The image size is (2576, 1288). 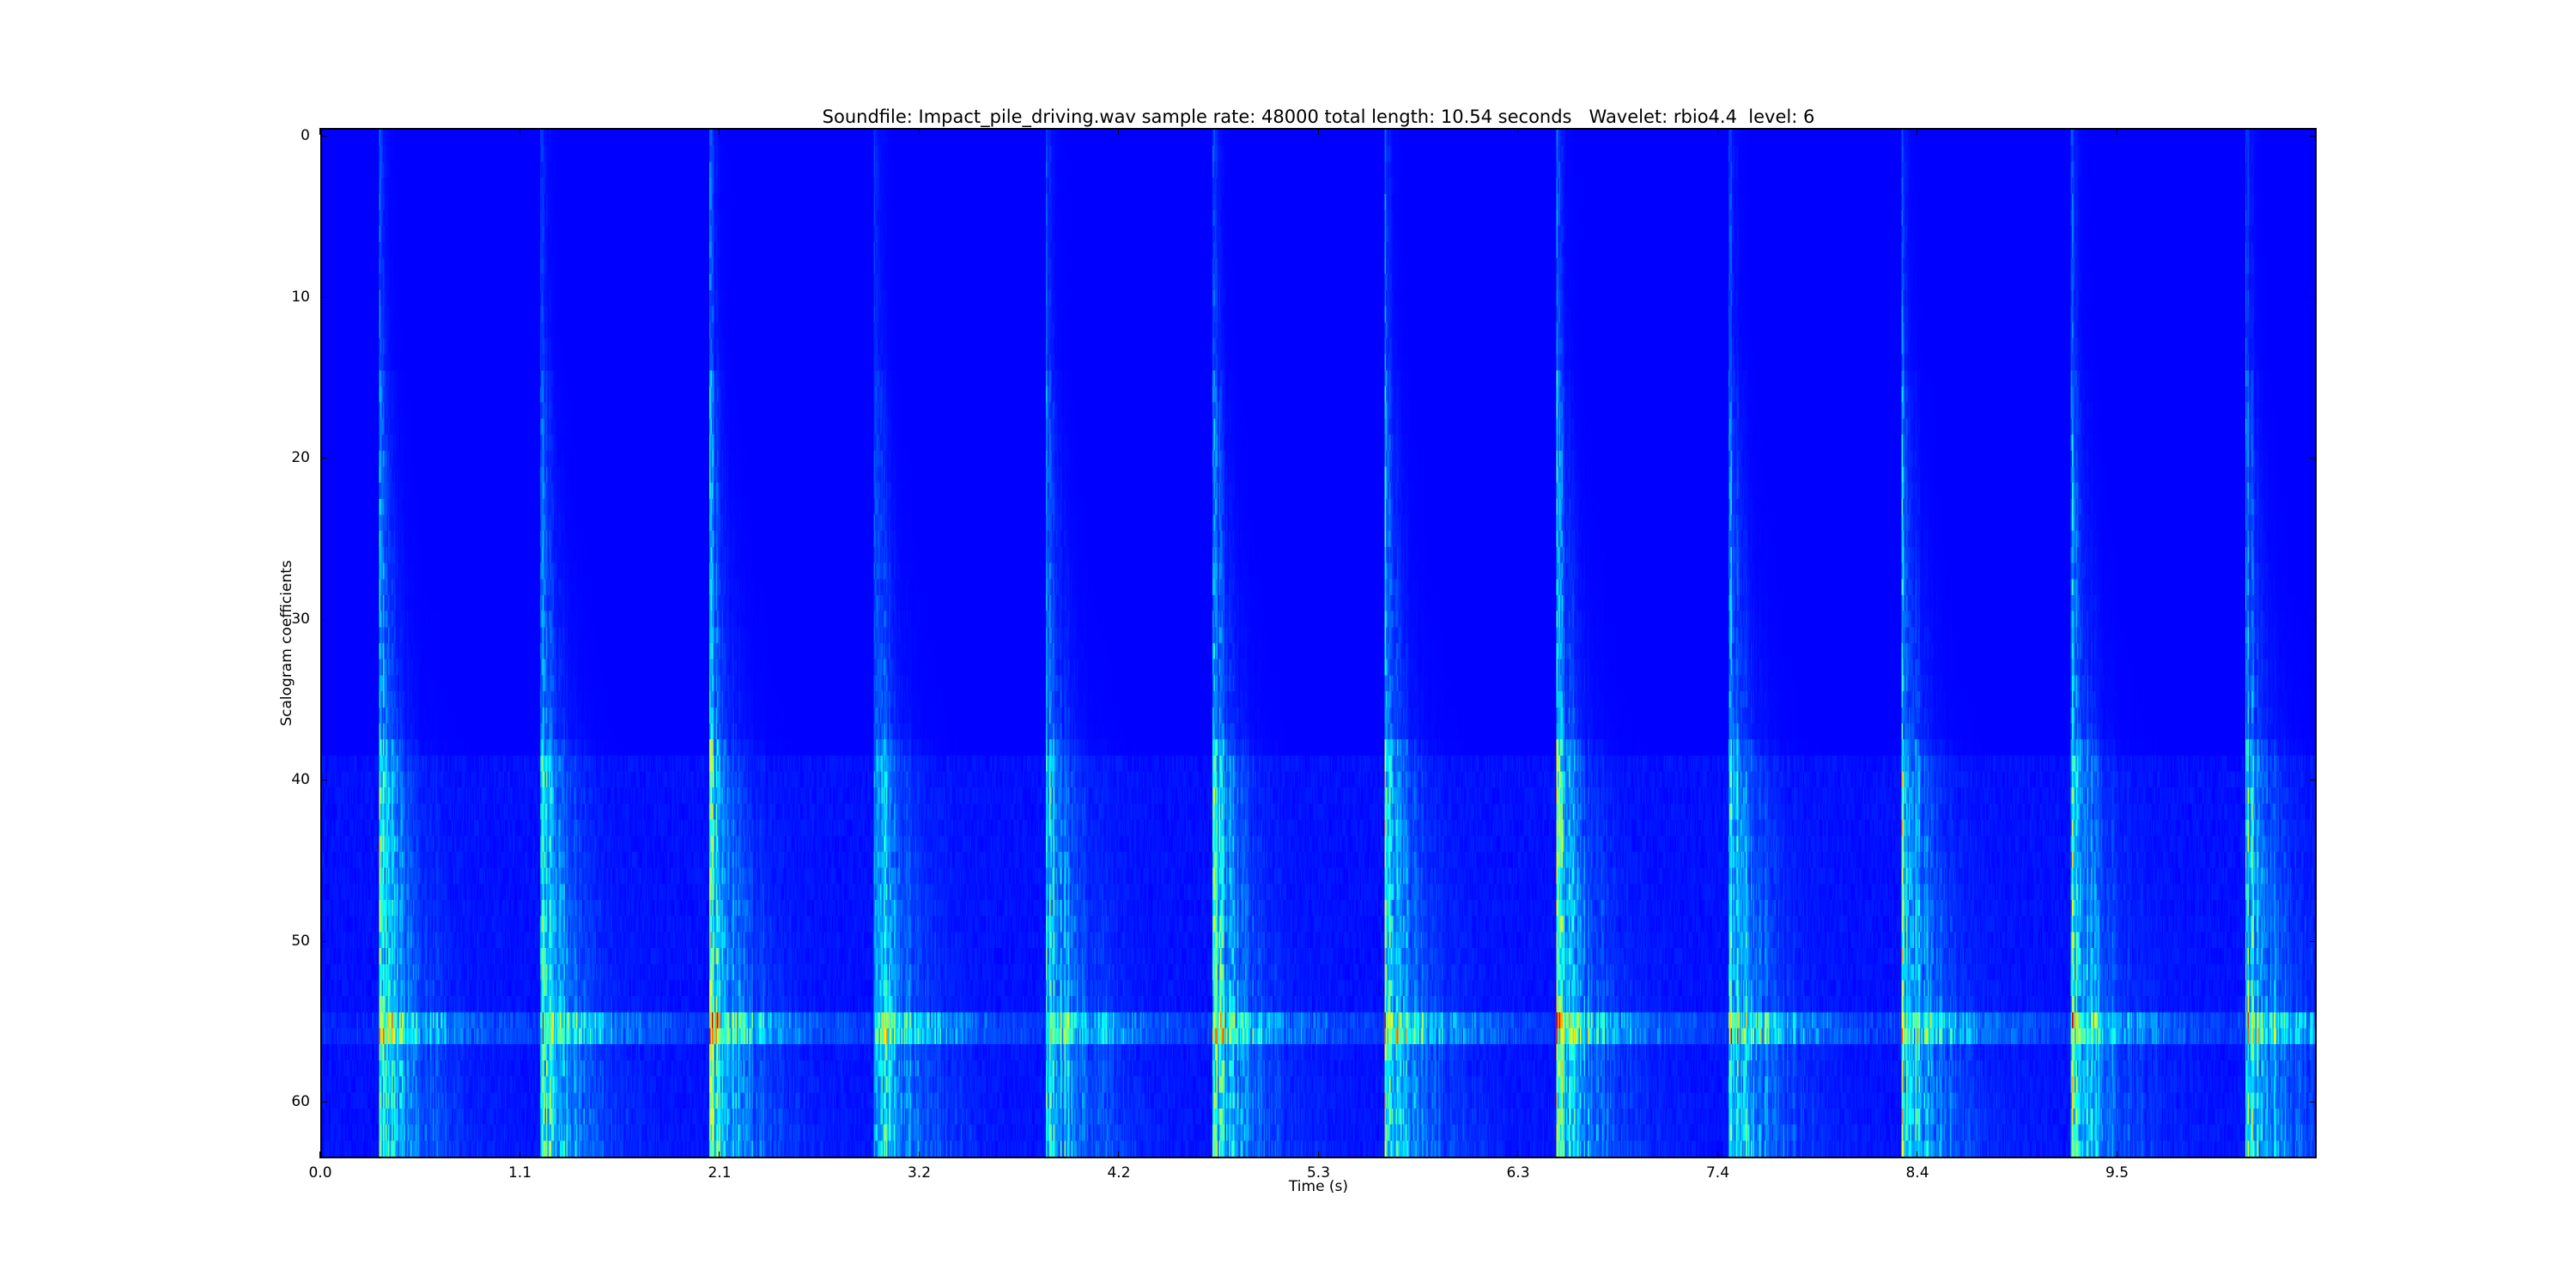 I want to click on x-tick-label: 0.0, so click(x=320, y=1173).